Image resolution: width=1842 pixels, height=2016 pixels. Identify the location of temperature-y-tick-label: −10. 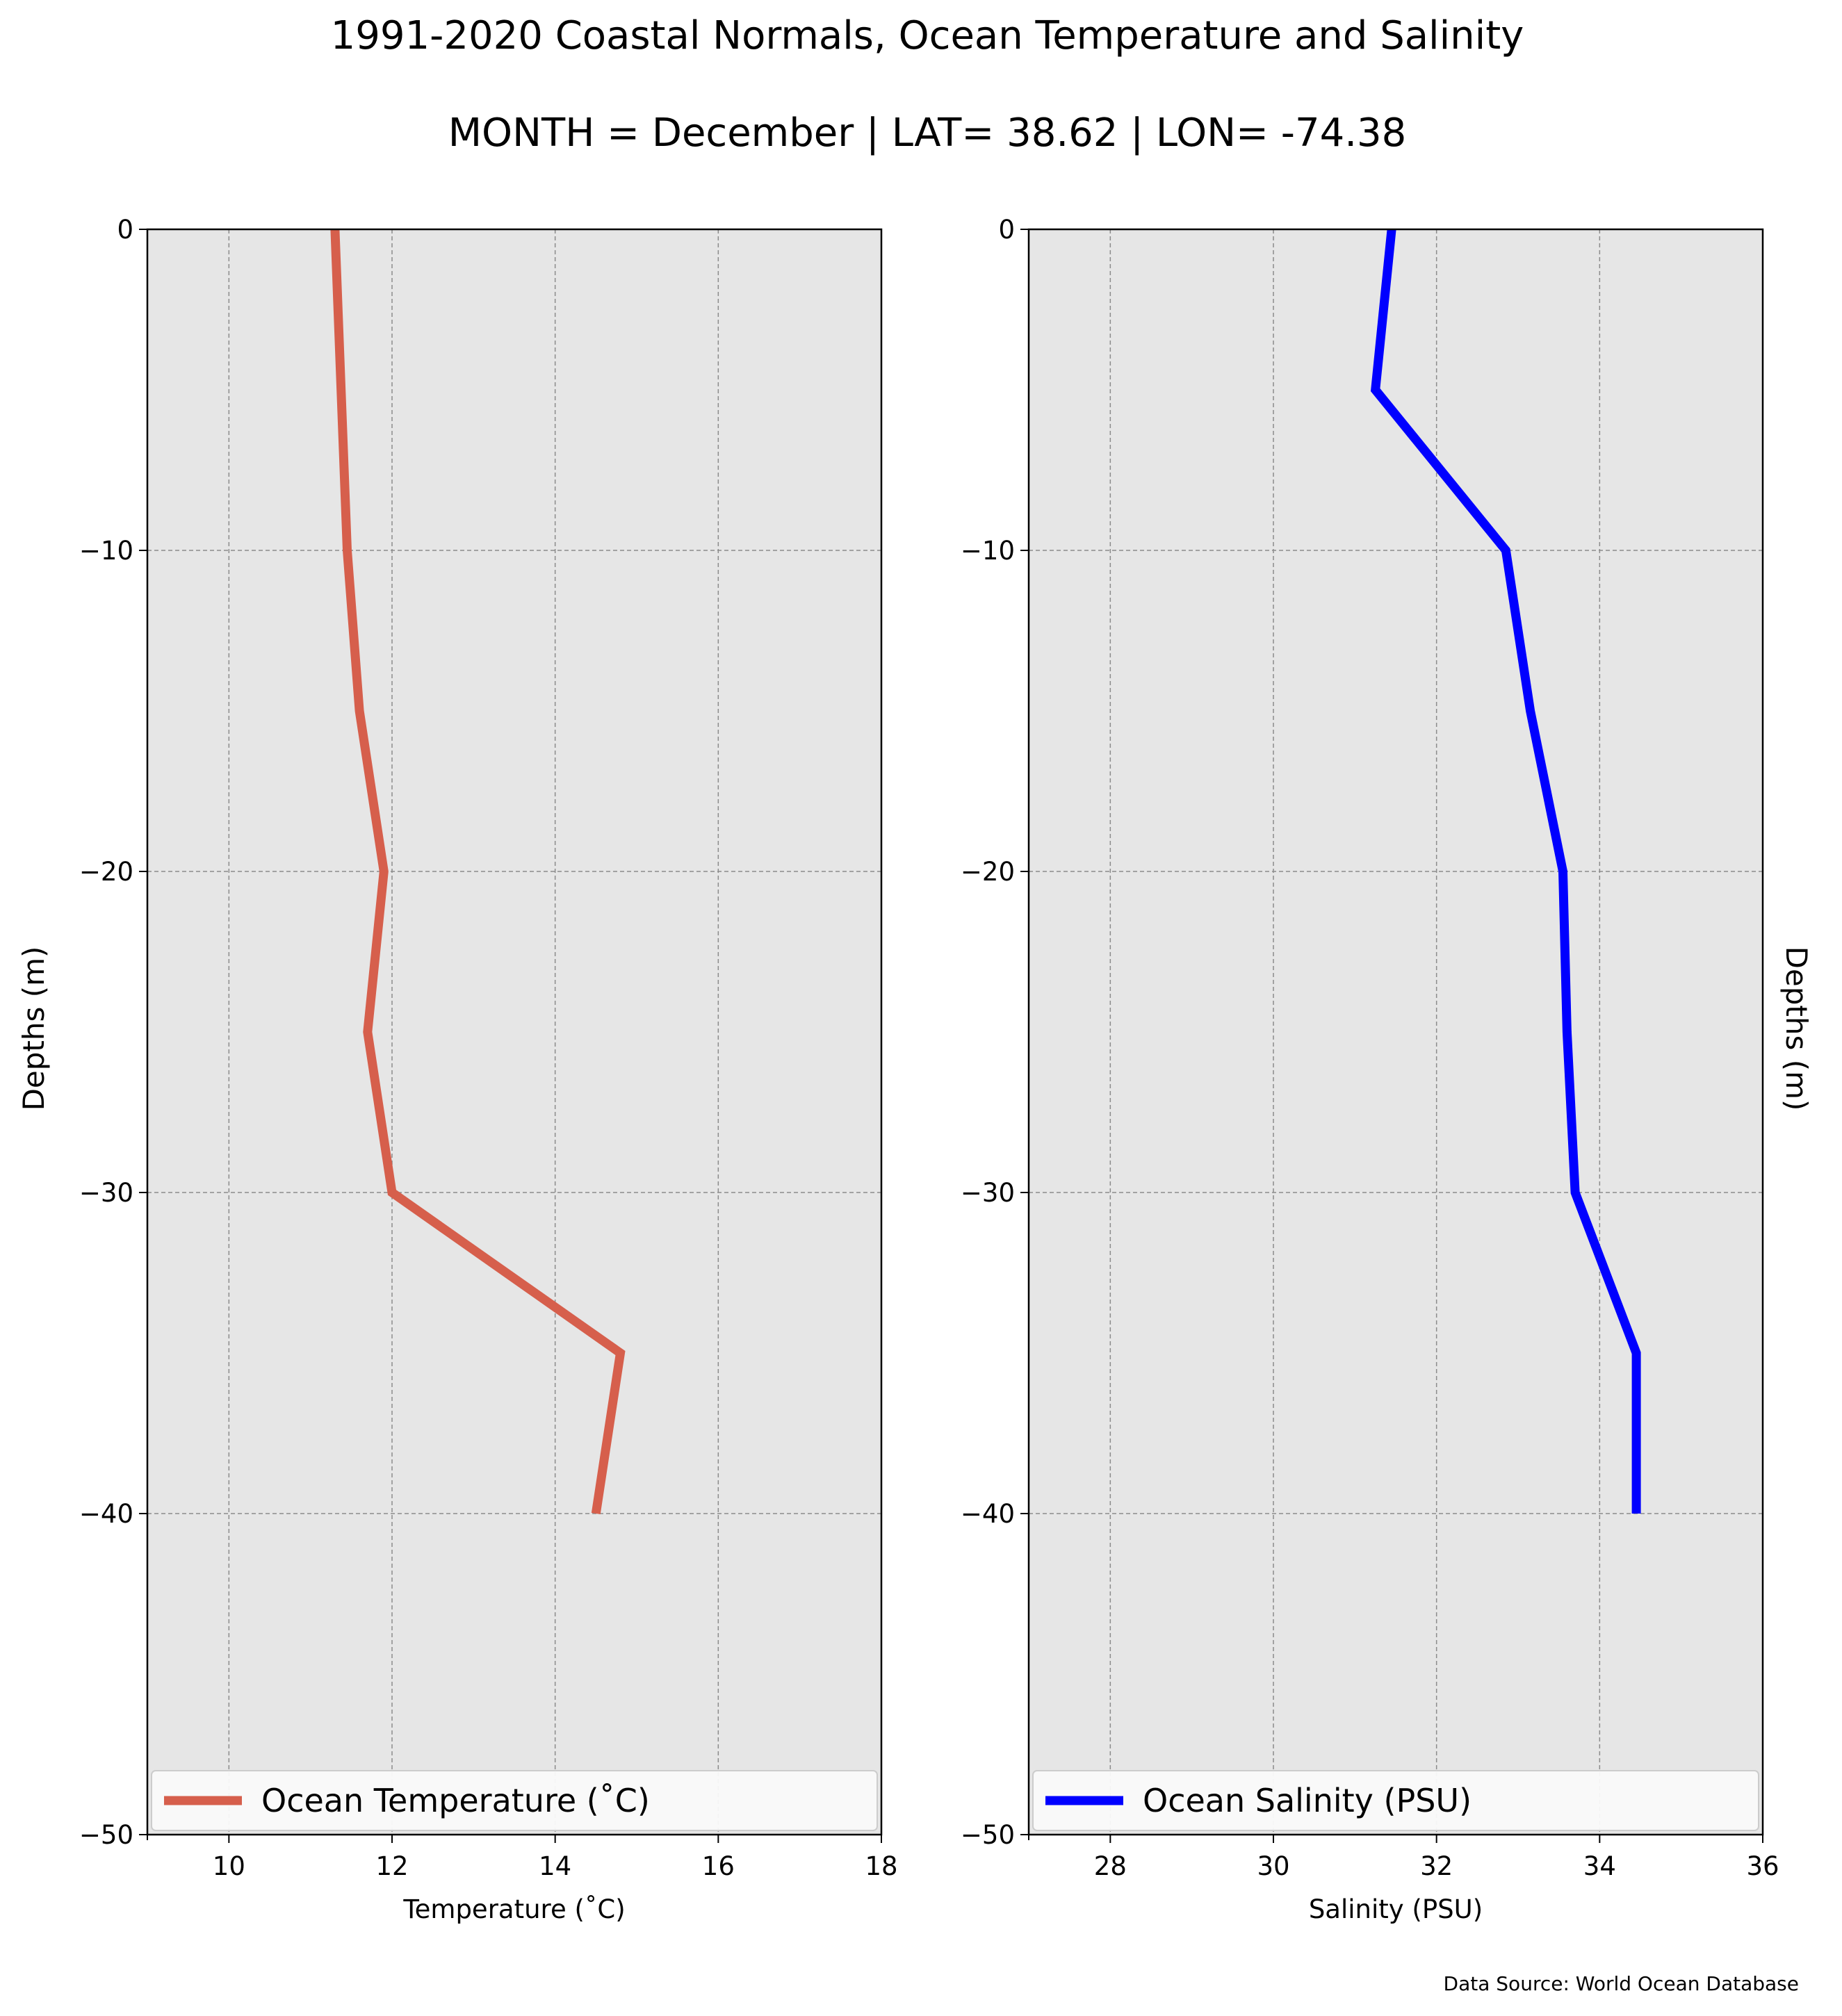
(106, 551).